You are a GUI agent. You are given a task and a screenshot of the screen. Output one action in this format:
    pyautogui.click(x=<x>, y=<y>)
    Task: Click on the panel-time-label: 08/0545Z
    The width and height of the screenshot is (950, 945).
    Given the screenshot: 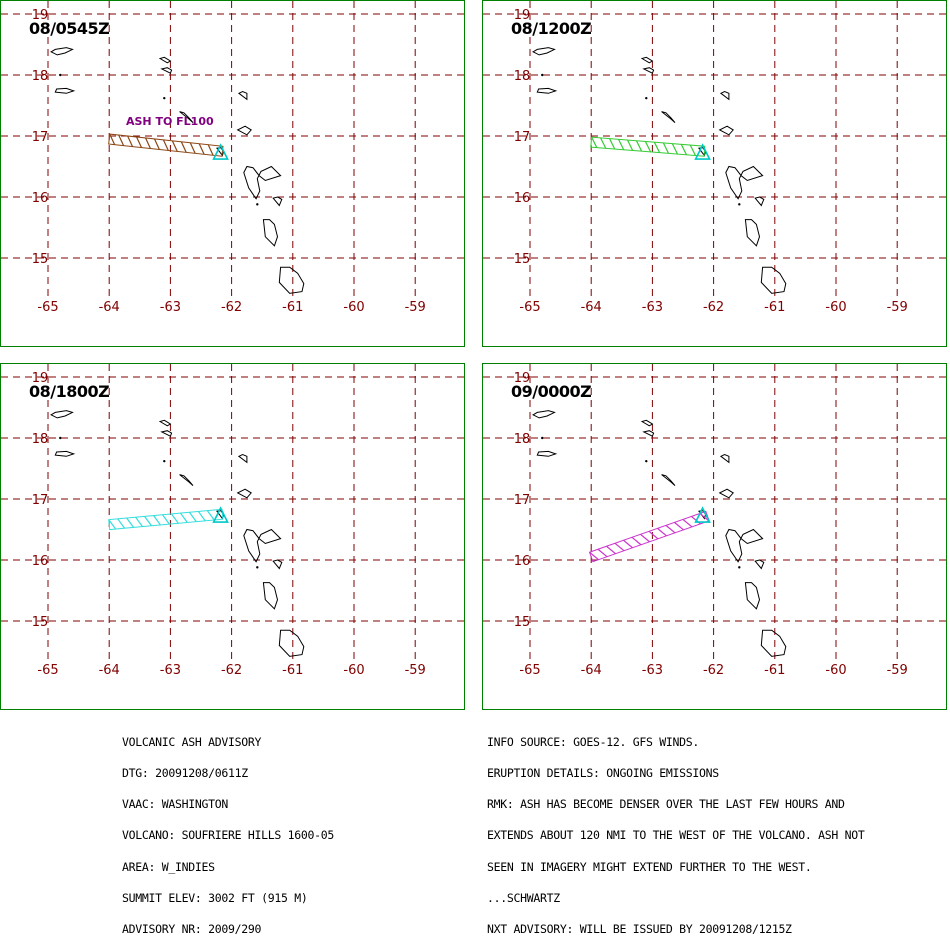 What is the action you would take?
    pyautogui.click(x=69, y=28)
    